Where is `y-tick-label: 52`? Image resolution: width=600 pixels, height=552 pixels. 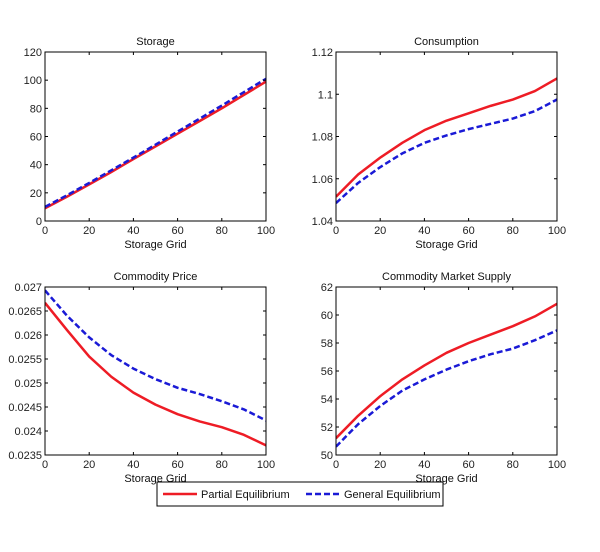
y-tick-label: 52 is located at coordinates (327, 428).